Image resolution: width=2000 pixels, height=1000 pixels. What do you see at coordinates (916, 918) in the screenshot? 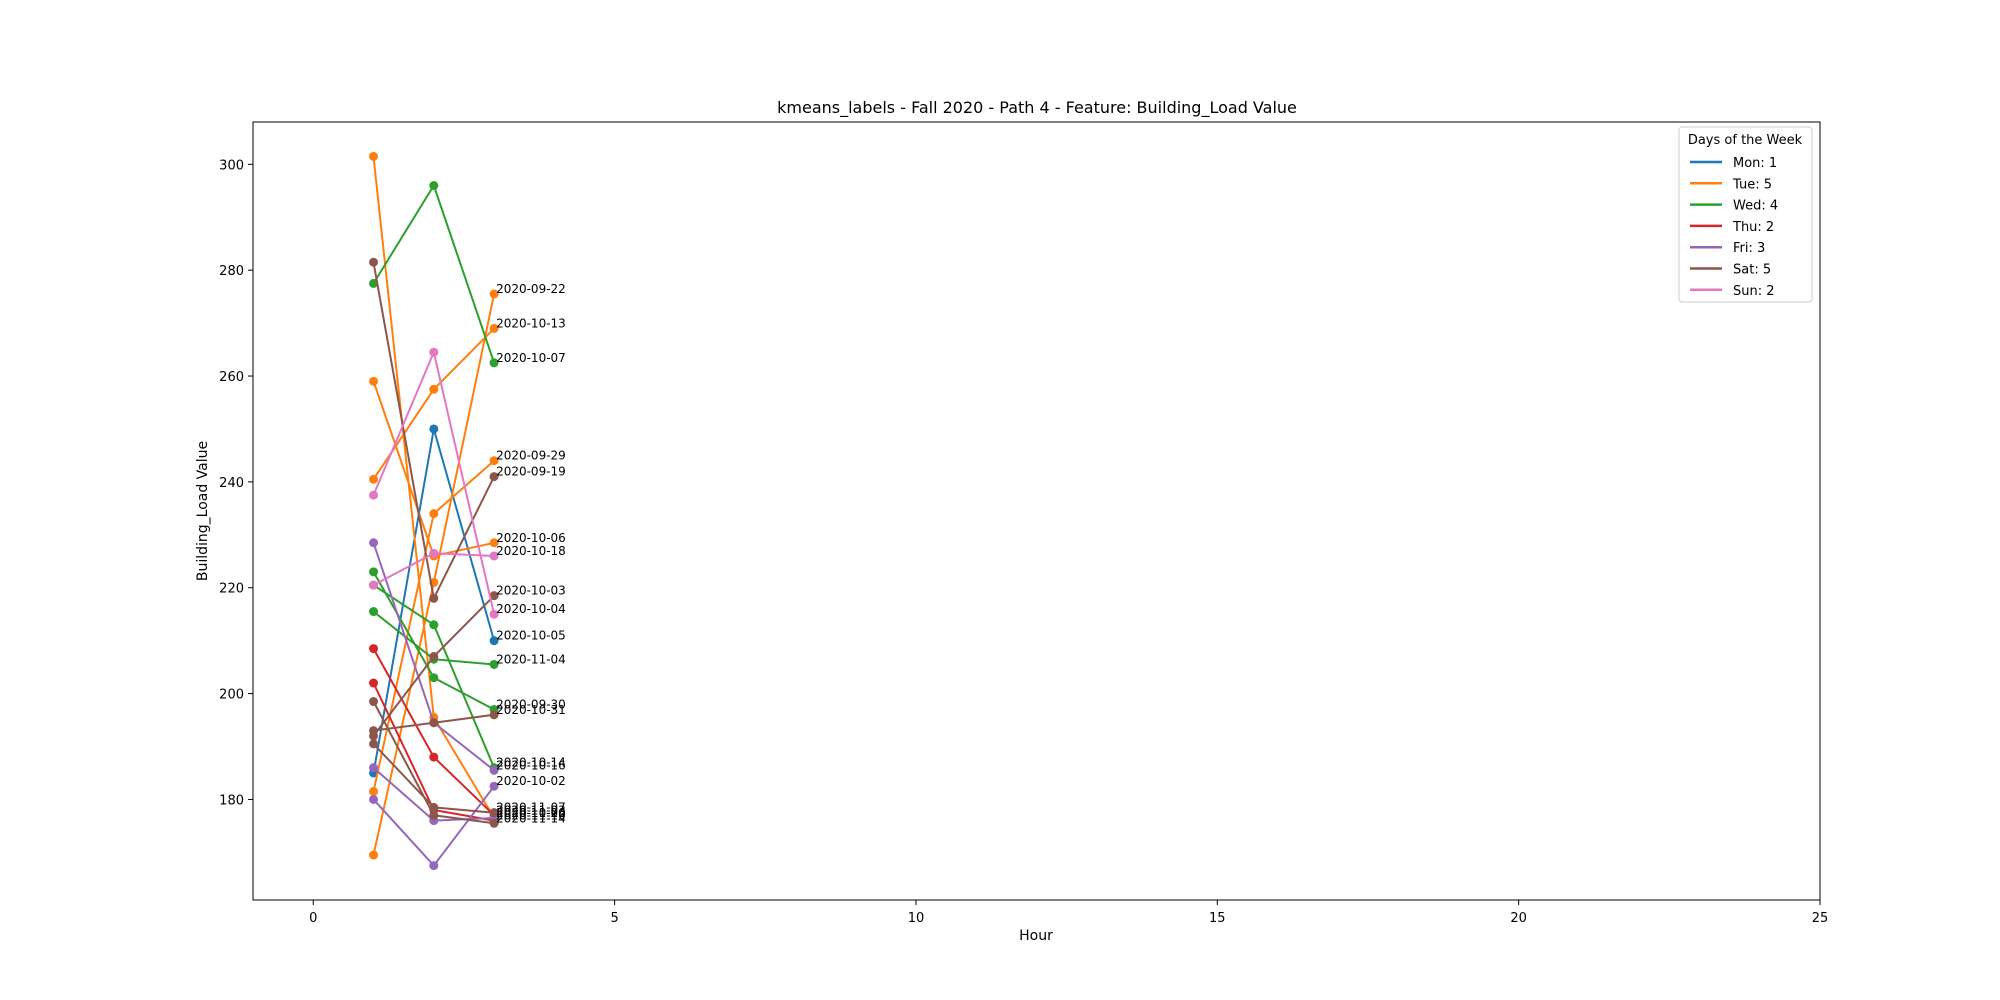
I see `x-tick-label: 10` at bounding box center [916, 918].